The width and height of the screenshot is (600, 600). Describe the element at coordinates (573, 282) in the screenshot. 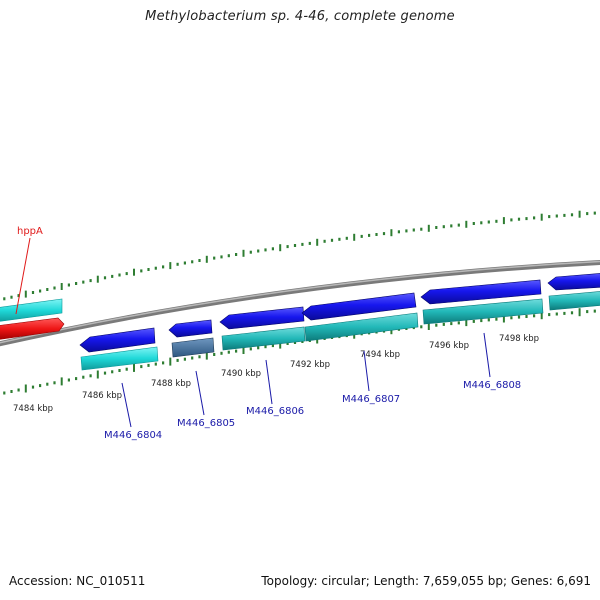

I see `gene-next-arrow` at that location.